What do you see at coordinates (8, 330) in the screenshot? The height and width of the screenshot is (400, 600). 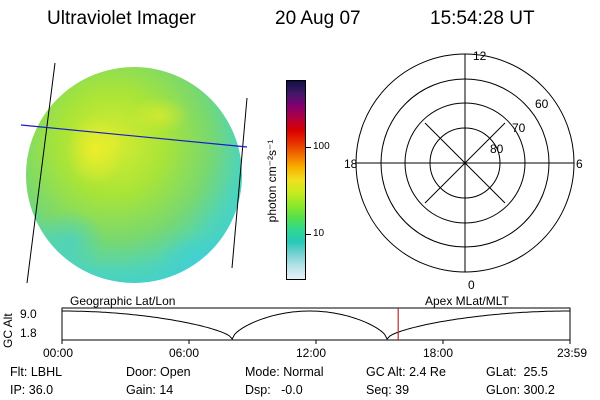 I see `timeline-y-label: GC Alt` at bounding box center [8, 330].